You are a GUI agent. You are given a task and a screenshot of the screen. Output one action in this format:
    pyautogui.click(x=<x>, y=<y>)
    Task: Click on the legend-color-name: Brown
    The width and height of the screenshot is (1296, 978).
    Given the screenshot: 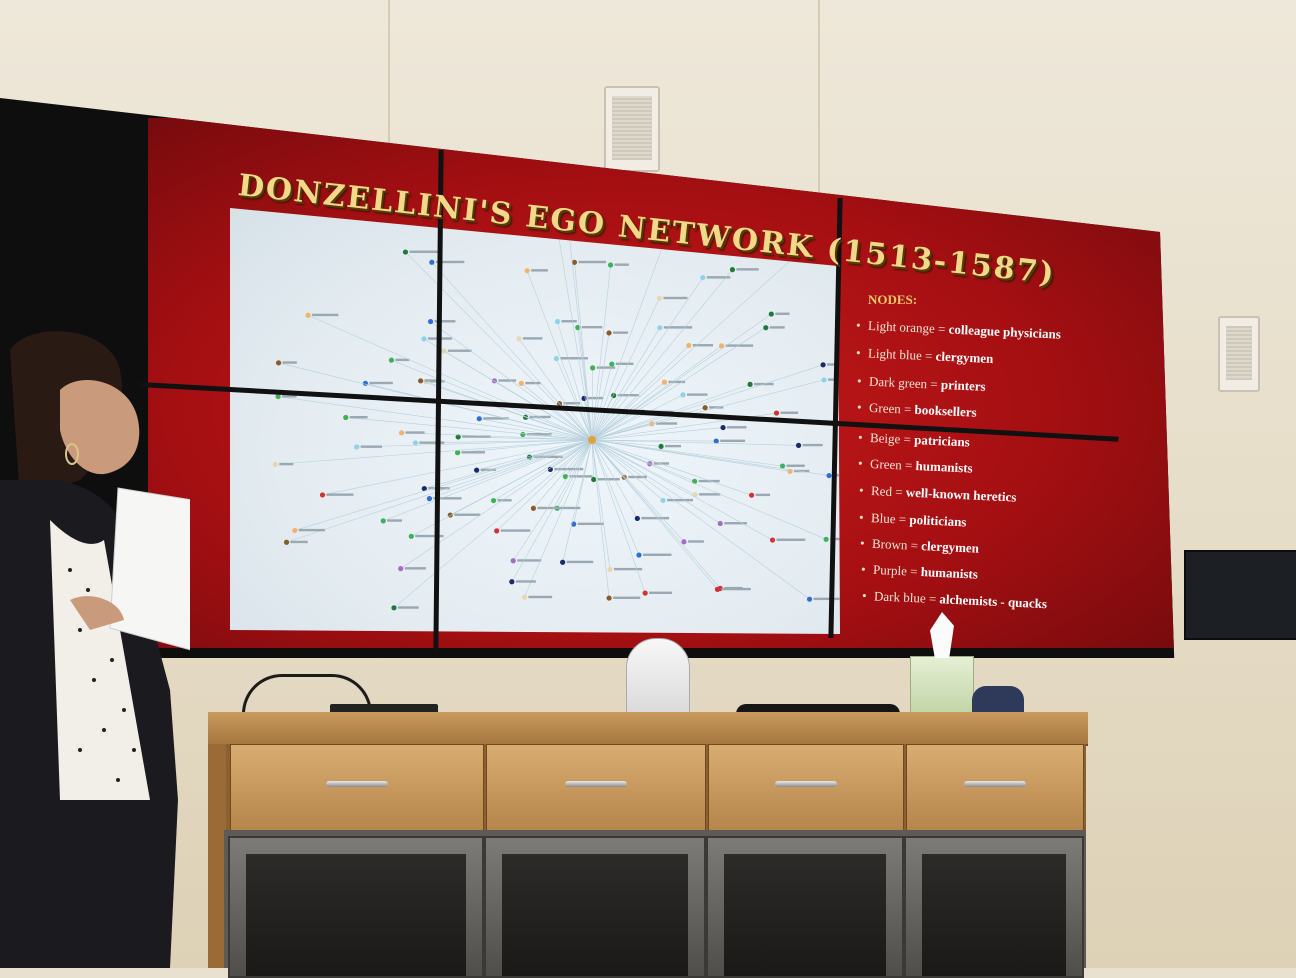 What is the action you would take?
    pyautogui.click(x=889, y=544)
    